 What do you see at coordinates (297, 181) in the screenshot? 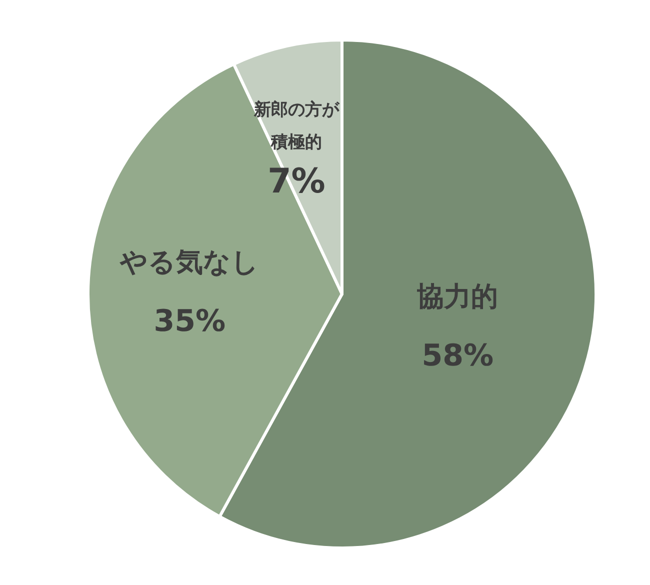
I see `data-label: 7%` at bounding box center [297, 181].